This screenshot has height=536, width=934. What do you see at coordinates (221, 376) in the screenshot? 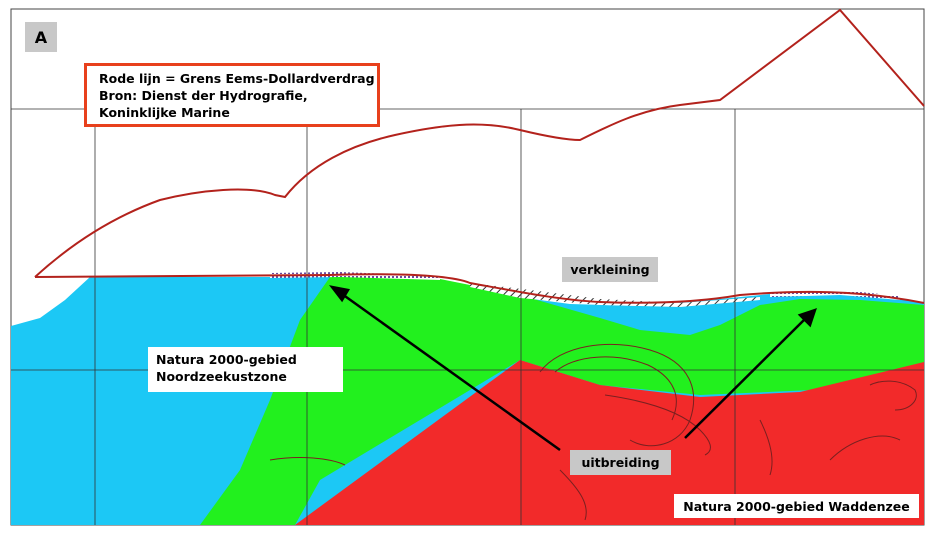
I see `noordzee-label-line-2: Noordzeekustzone` at bounding box center [221, 376].